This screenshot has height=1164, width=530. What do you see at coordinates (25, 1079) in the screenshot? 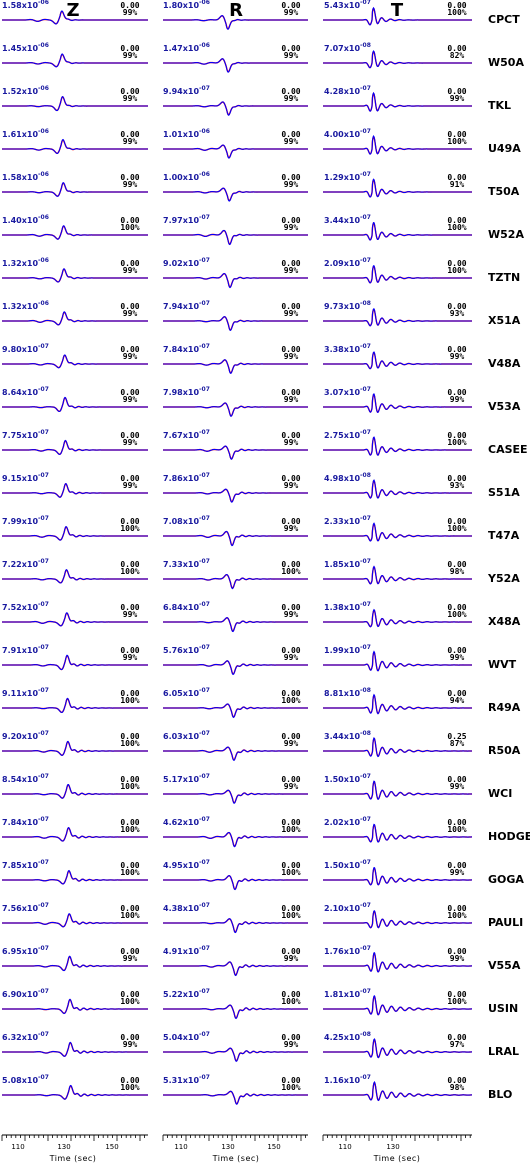
I see `amplitude-label: 5.08x10-07` at bounding box center [25, 1079].